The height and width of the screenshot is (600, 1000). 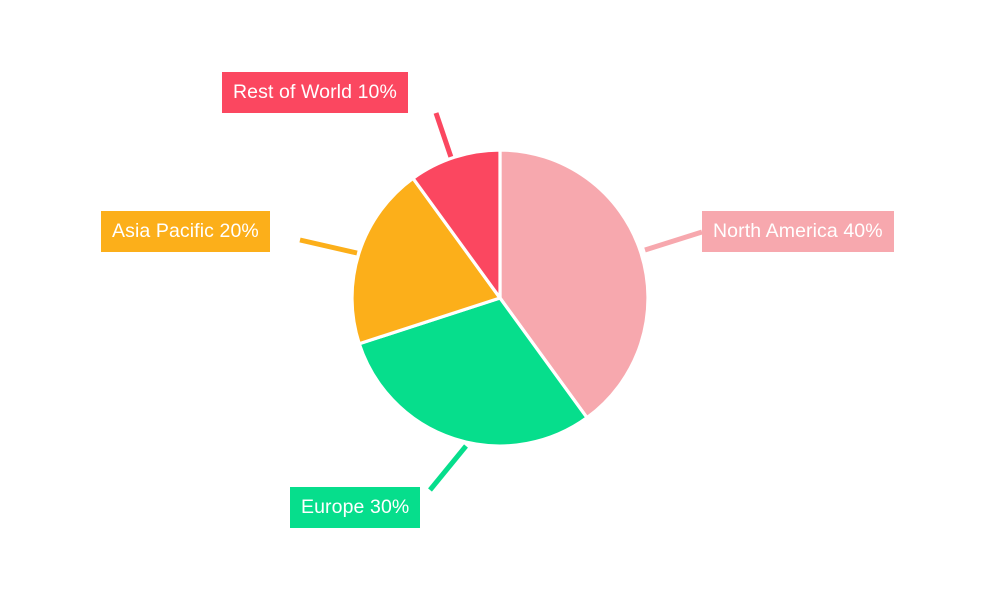 What do you see at coordinates (448, 468) in the screenshot?
I see `leader-line-europe` at bounding box center [448, 468].